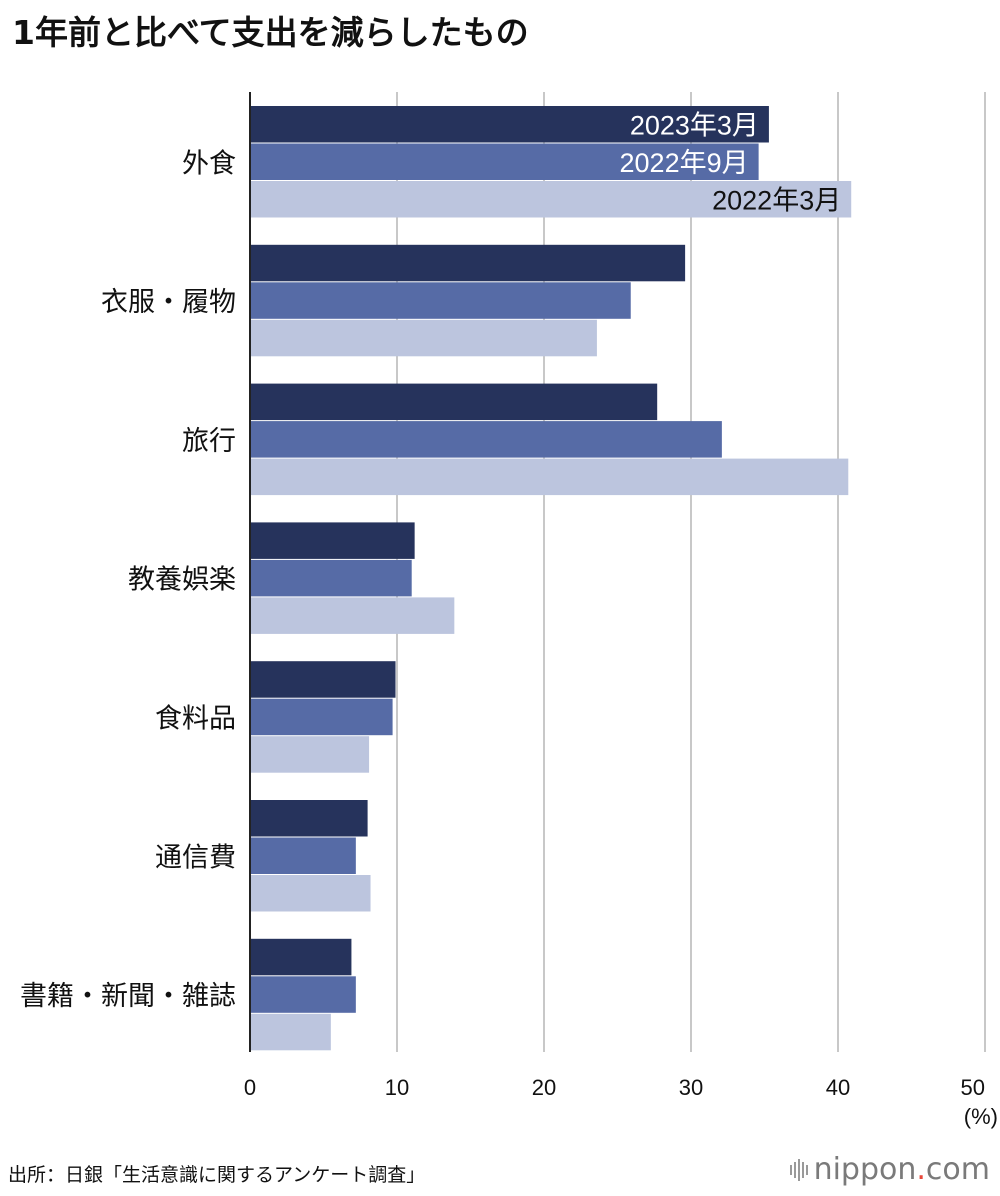  I want to click on logo-bars-icon, so click(798, 1169).